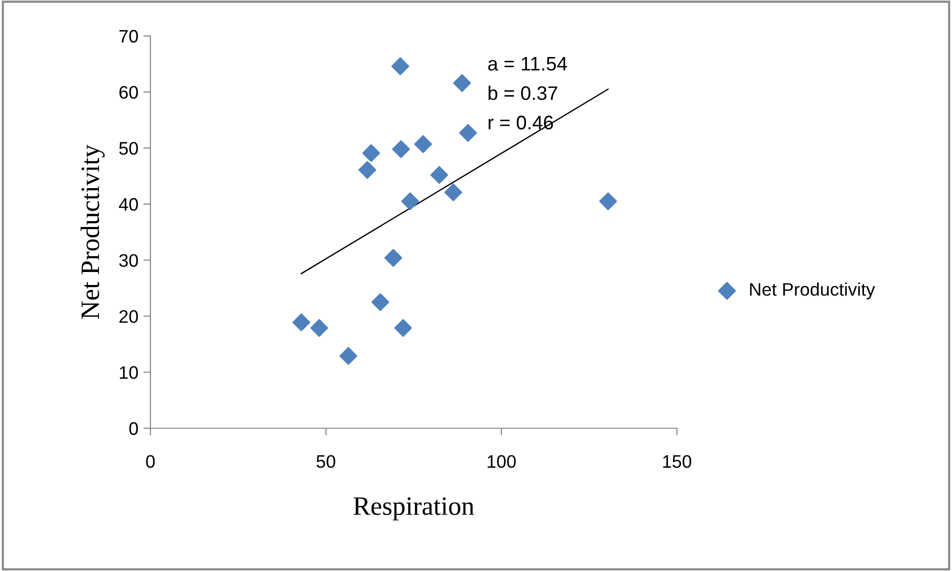  I want to click on y-tick-label: 50, so click(128, 148).